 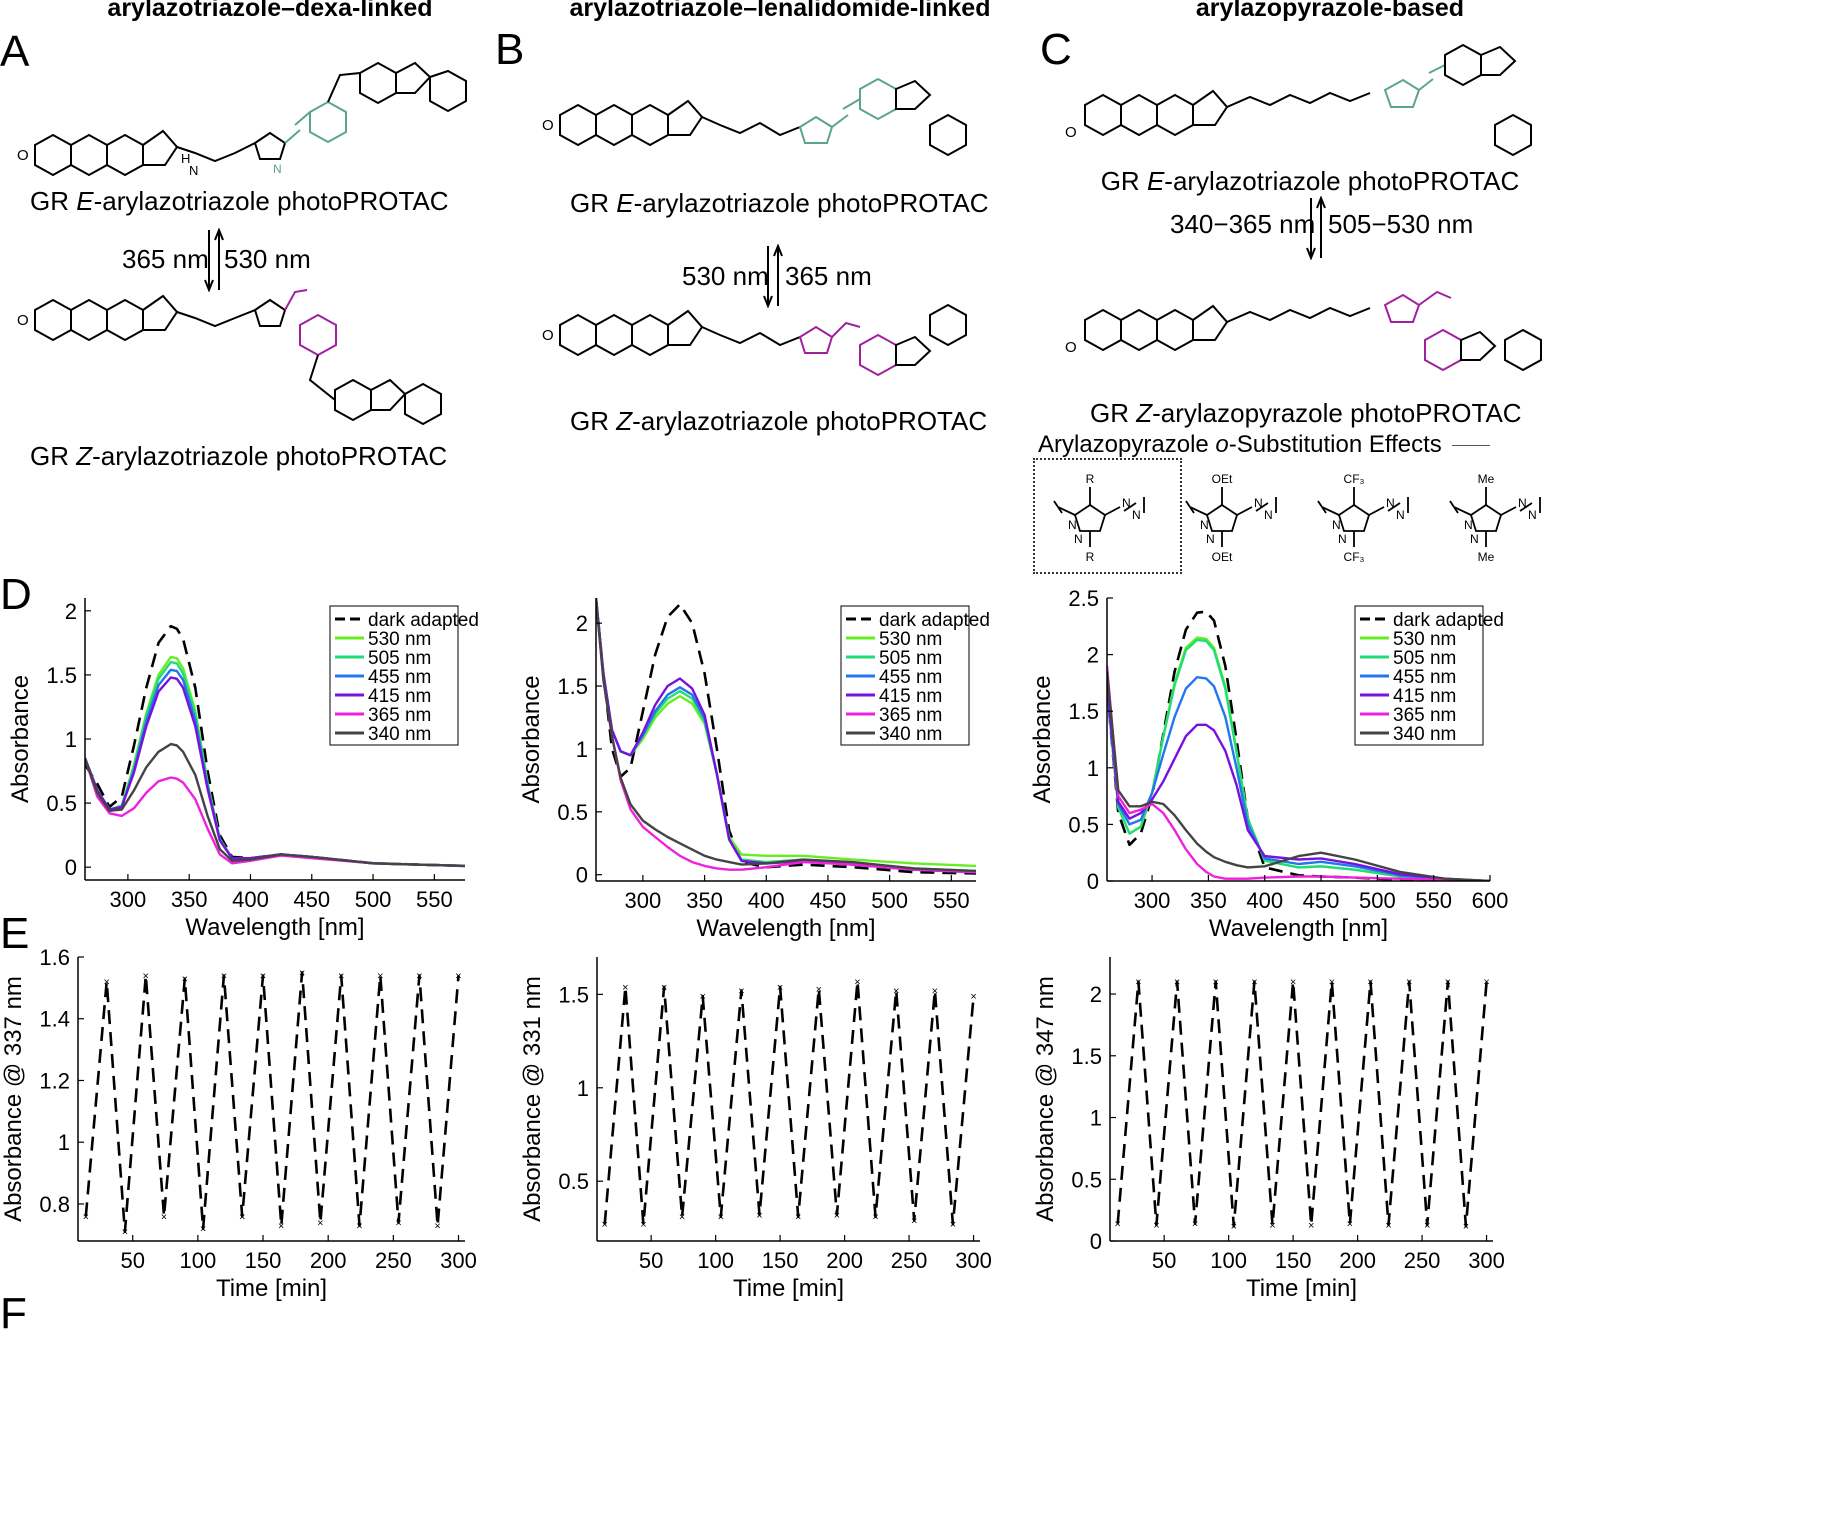 What do you see at coordinates (1490, 900) in the screenshot?
I see `x-tick-label: 600` at bounding box center [1490, 900].